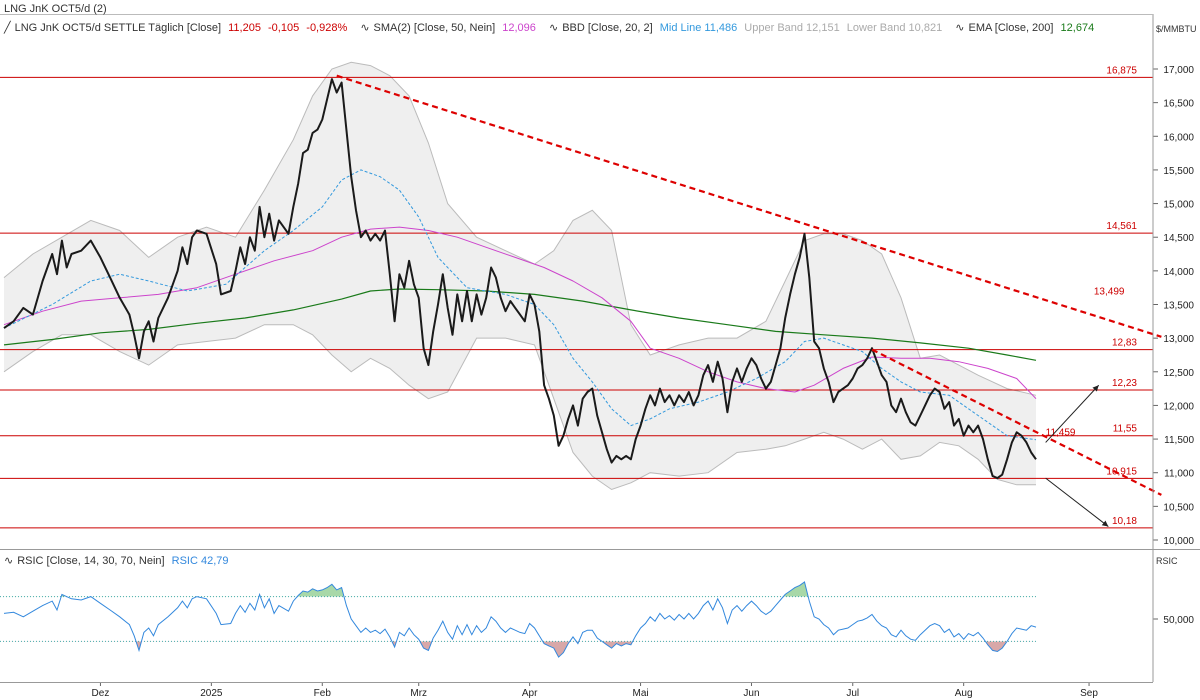 Image resolution: width=1200 pixels, height=700 pixels. What do you see at coordinates (1178, 620) in the screenshot?
I see `rsi-tick-label: 50,000` at bounding box center [1178, 620].